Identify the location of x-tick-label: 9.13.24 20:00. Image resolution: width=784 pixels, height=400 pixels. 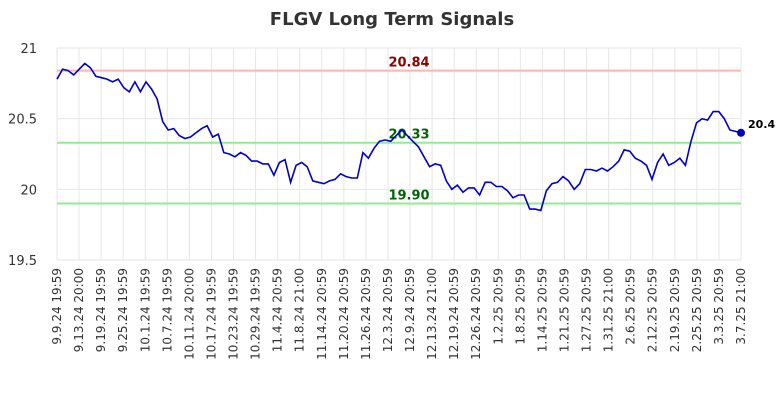
(79, 310).